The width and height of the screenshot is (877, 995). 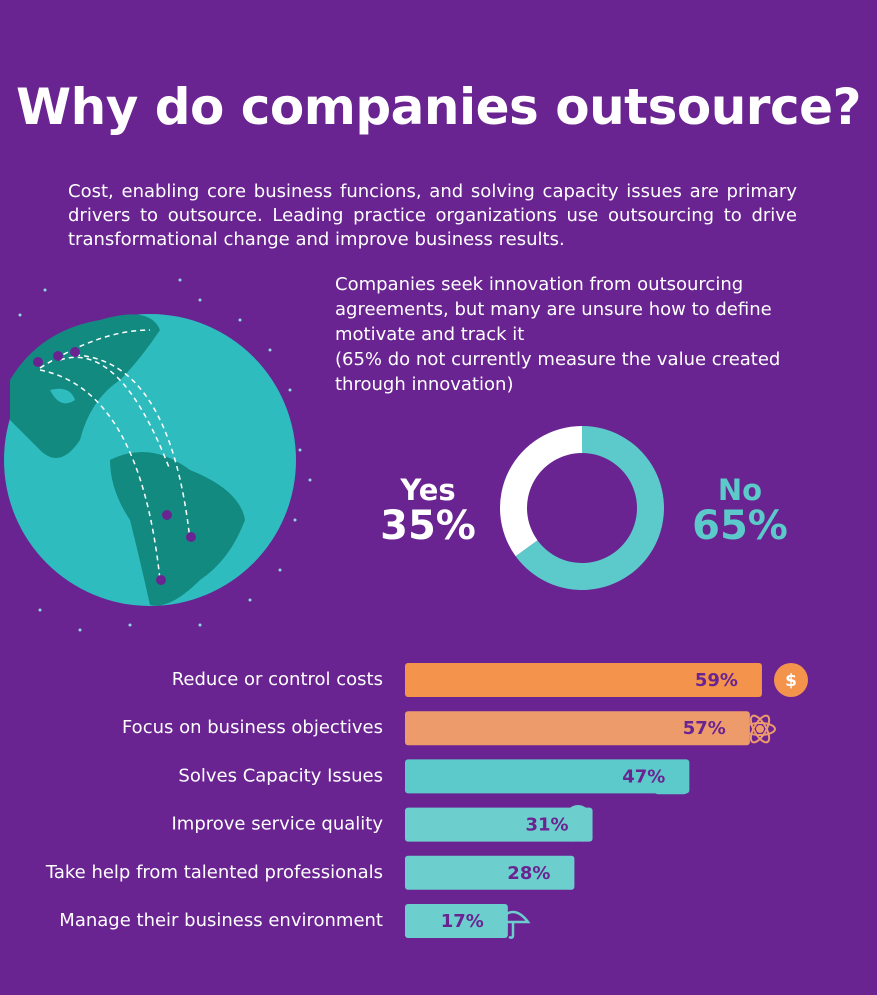 What do you see at coordinates (252, 727) in the screenshot?
I see `bar-category-label: Focus on business objectives` at bounding box center [252, 727].